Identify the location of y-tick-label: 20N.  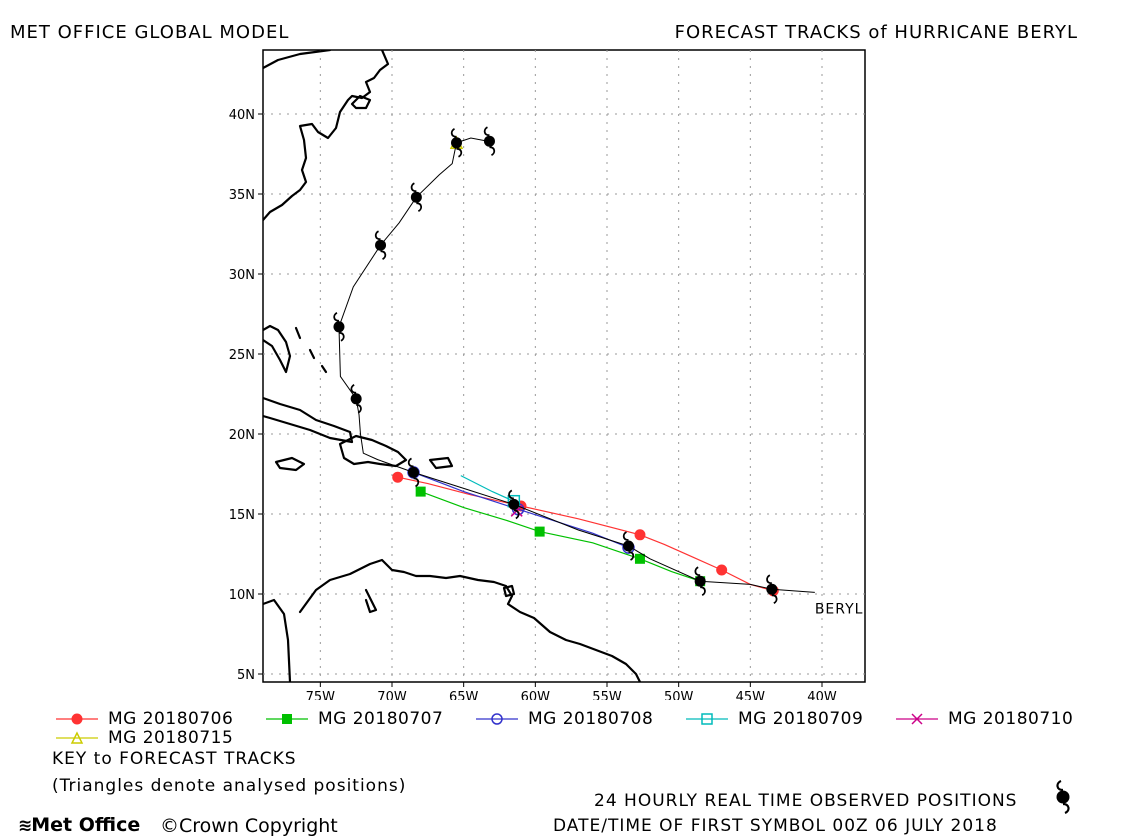
(242, 435).